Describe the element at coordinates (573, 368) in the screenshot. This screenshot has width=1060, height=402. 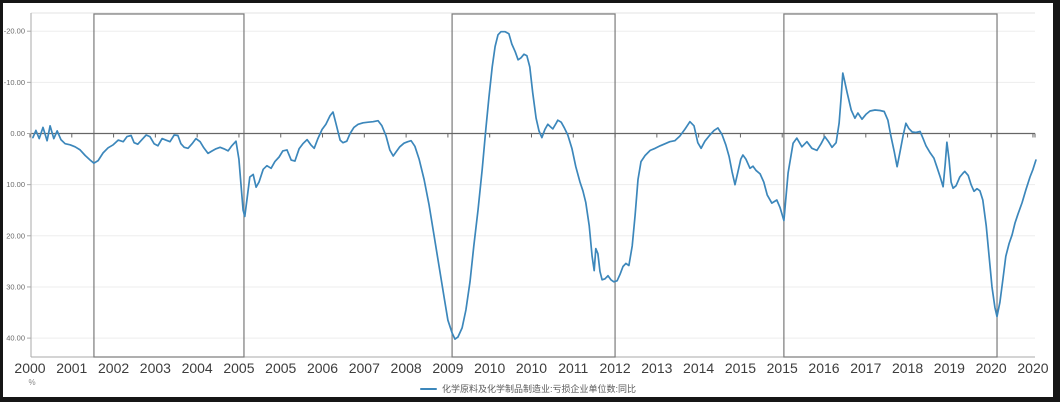
I see `x-tick-label: 2011` at that location.